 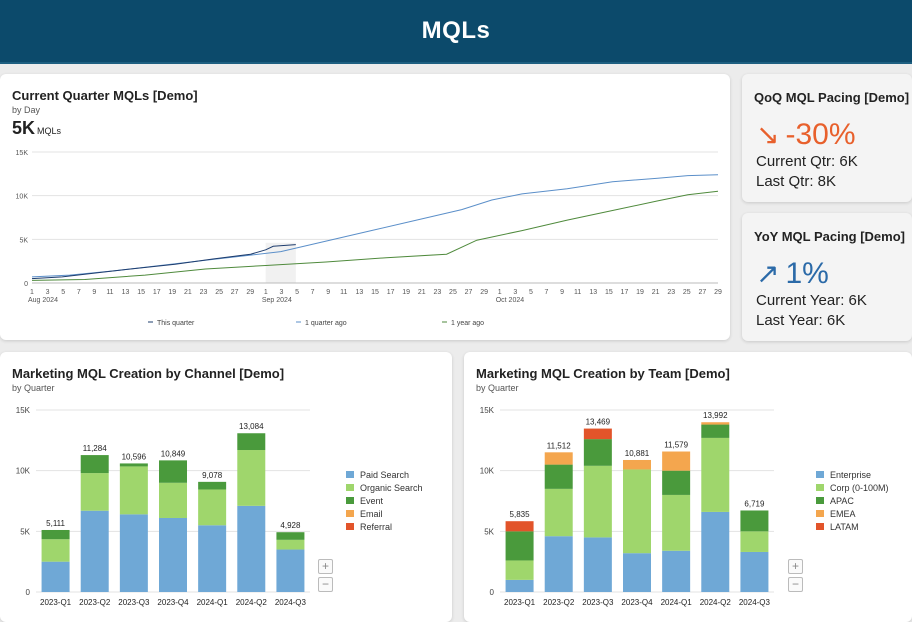 I want to click on card-title: QoQ MQL Pacing [Demo], so click(x=832, y=97).